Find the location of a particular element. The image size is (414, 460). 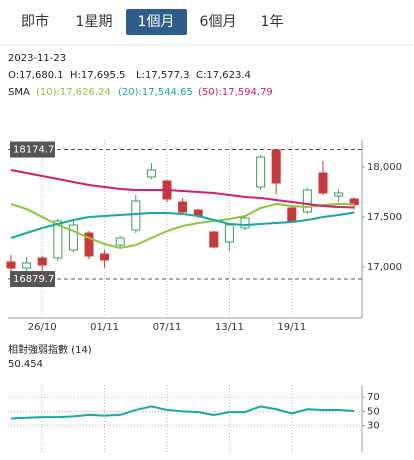

ohlc-value: C:17,623.4 is located at coordinates (223, 75).